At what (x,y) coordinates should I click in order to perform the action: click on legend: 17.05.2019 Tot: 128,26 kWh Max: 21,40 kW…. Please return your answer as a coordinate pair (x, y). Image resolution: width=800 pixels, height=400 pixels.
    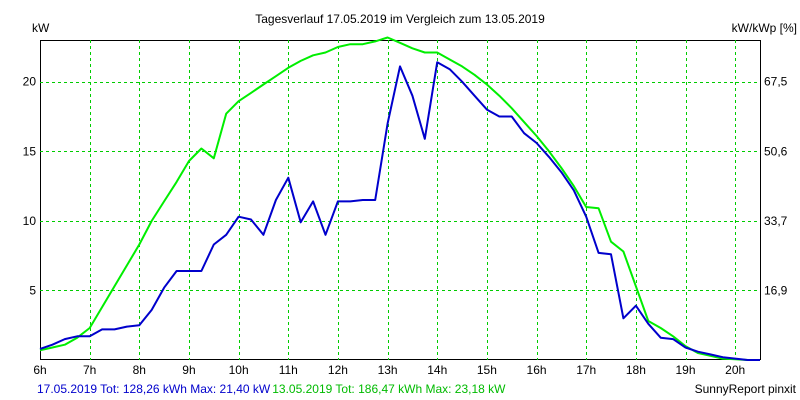
    Looking at the image, I should click on (271, 389).